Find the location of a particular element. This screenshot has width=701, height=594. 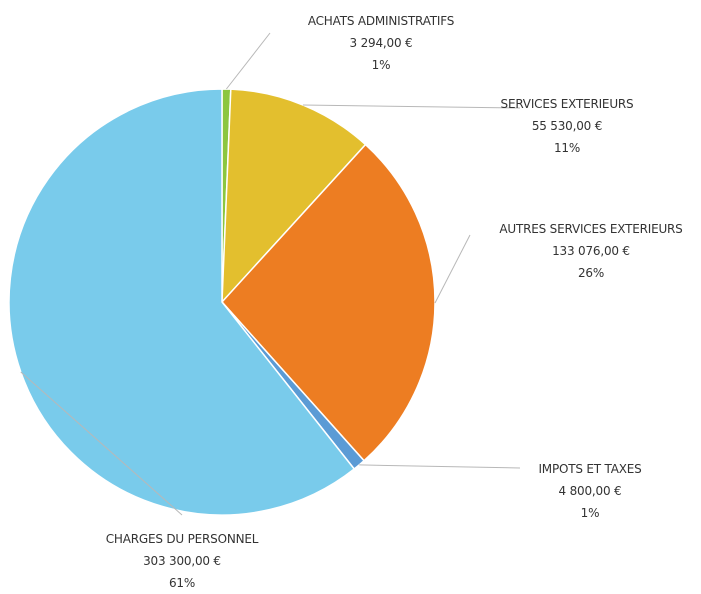

label-name-achats-administratifs: ACHATS ADMINISTRATIFS is located at coordinates (381, 21).